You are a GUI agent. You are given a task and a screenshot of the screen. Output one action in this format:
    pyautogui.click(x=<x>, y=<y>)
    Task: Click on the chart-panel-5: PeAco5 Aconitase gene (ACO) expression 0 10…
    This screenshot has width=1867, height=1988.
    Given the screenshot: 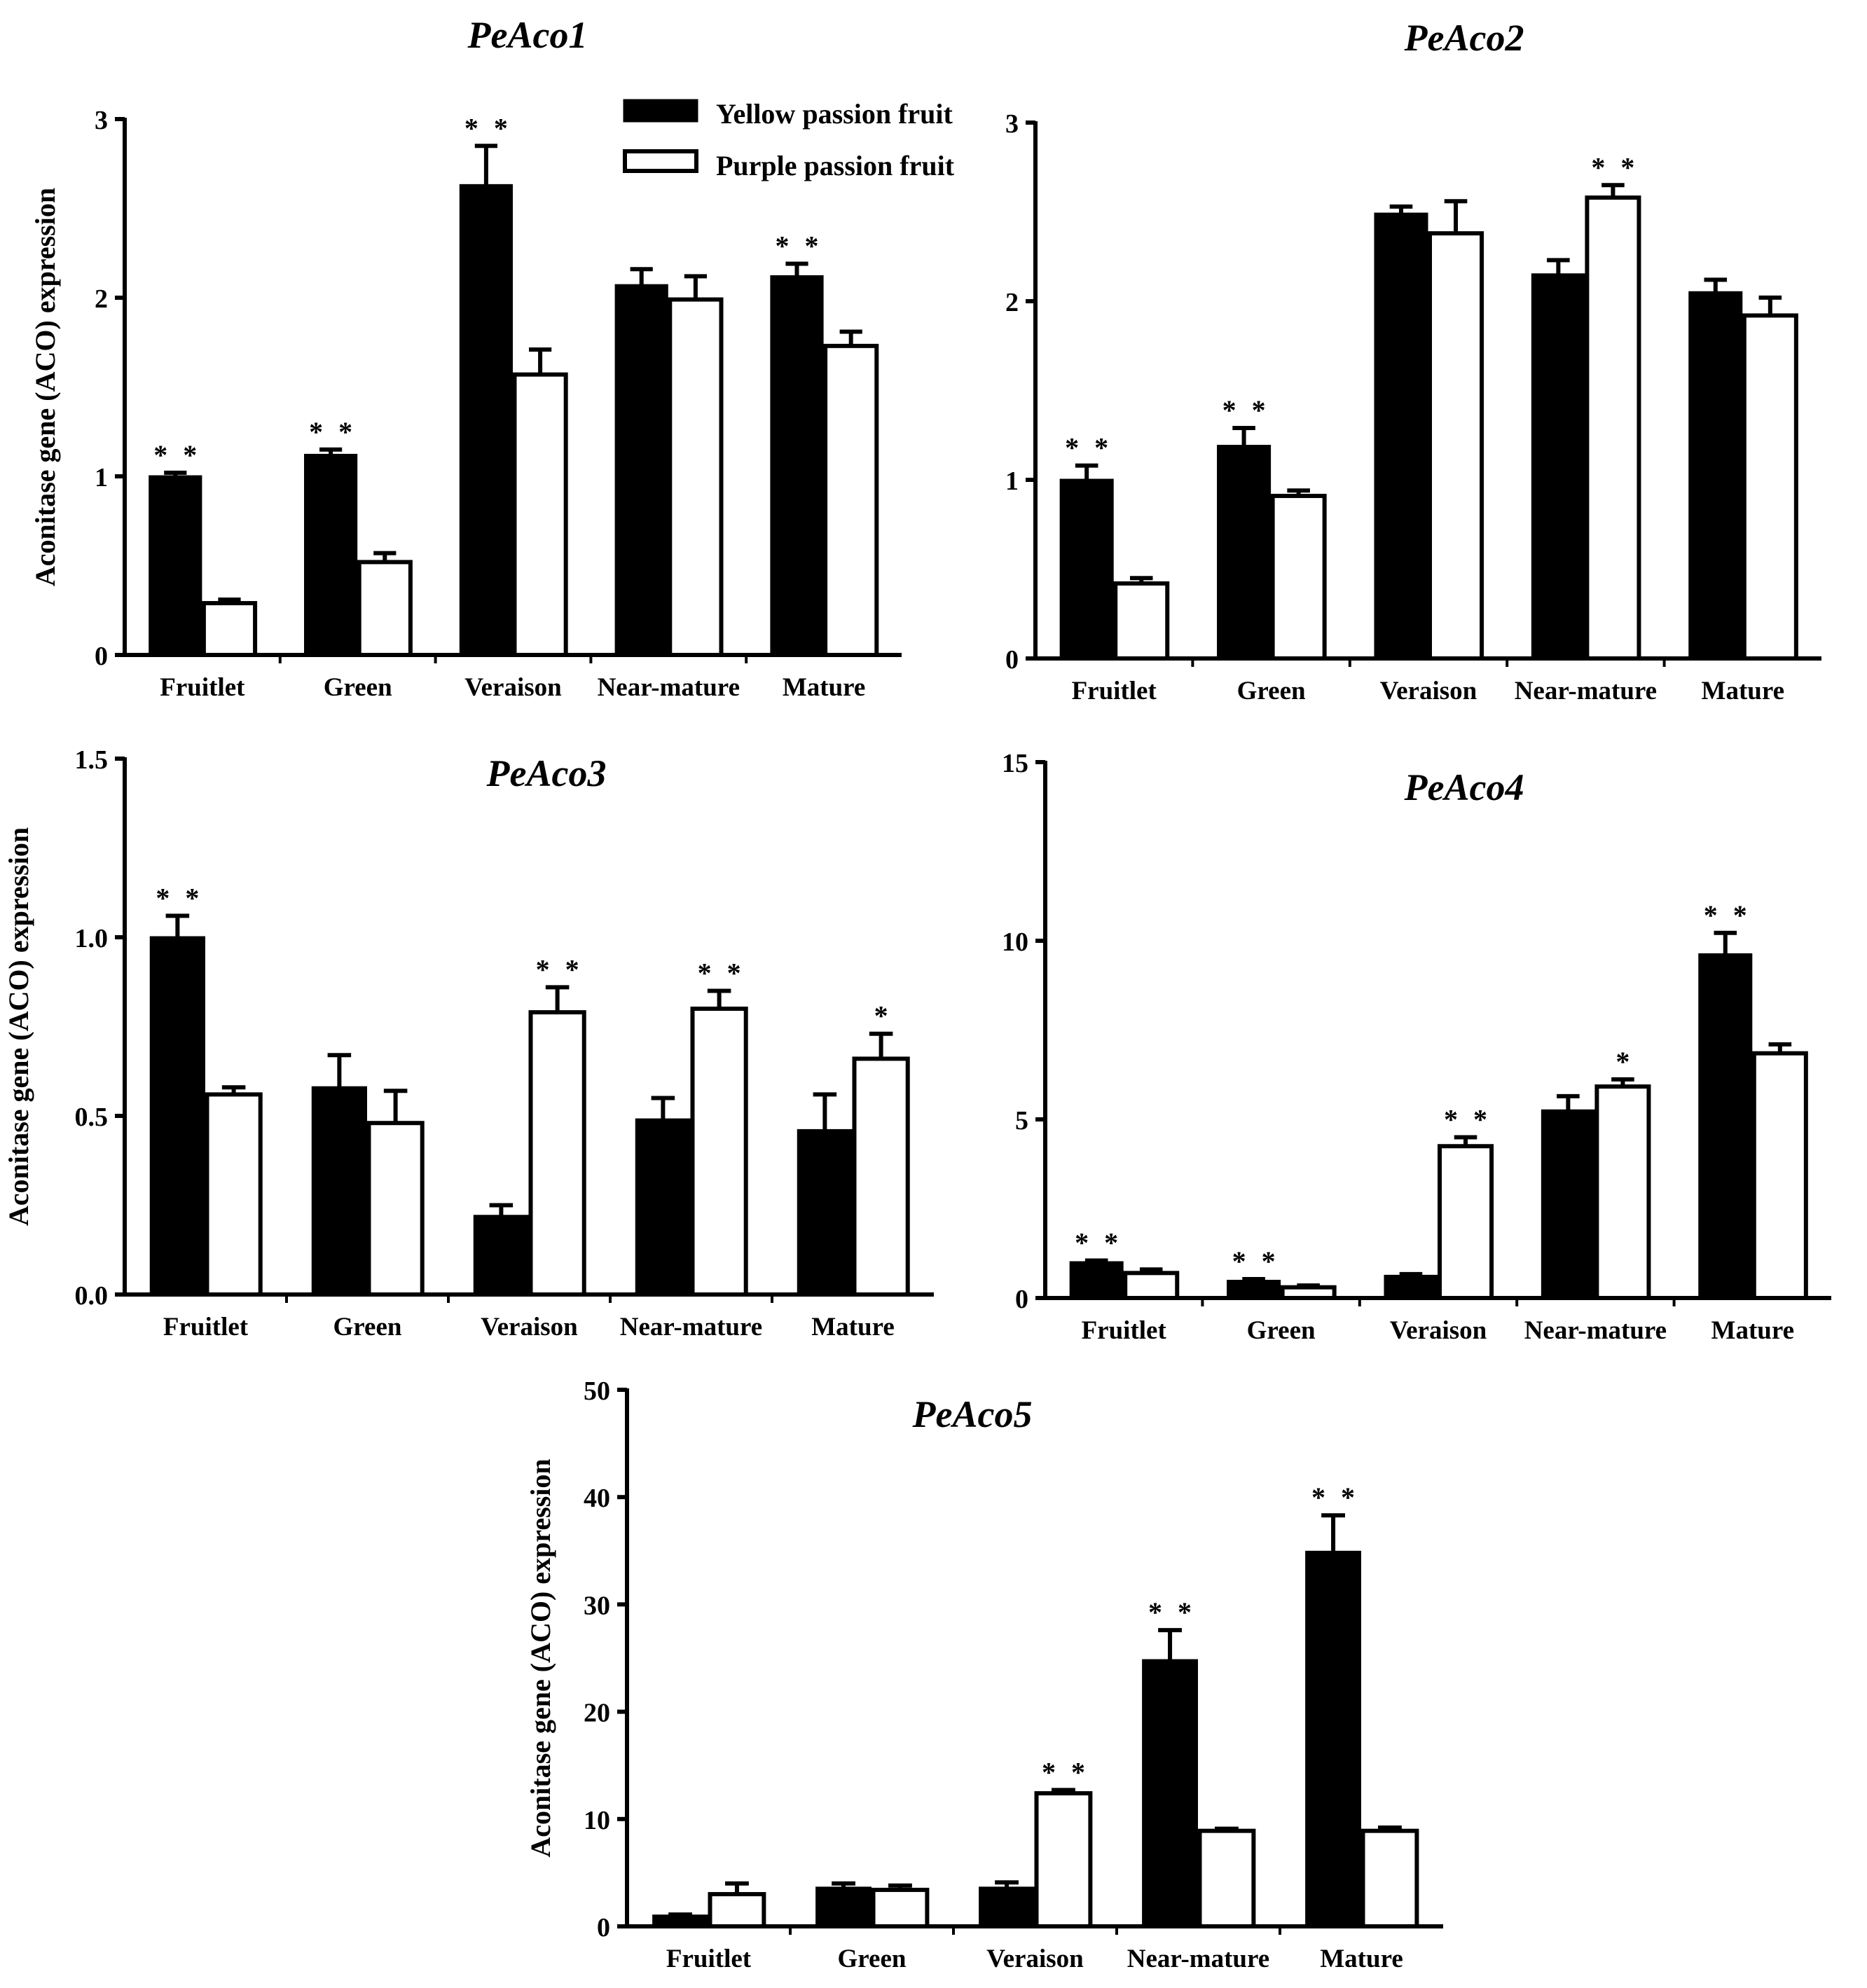 What is the action you would take?
    pyautogui.click(x=984, y=1674)
    